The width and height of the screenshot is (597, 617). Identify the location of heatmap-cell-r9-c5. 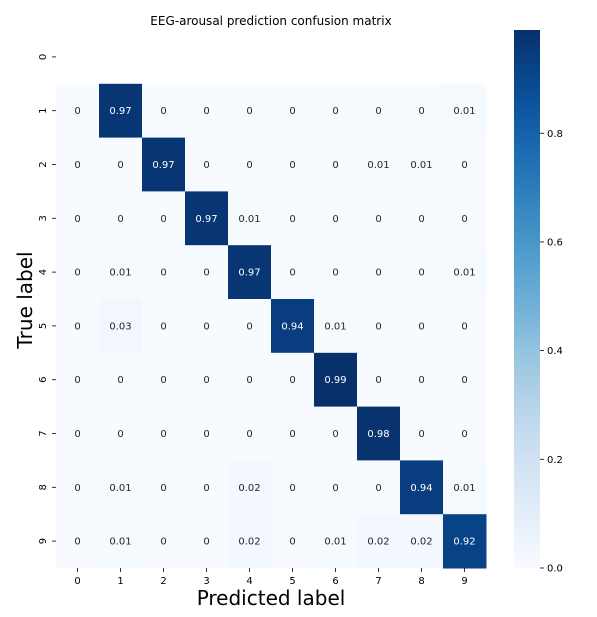
(293, 541).